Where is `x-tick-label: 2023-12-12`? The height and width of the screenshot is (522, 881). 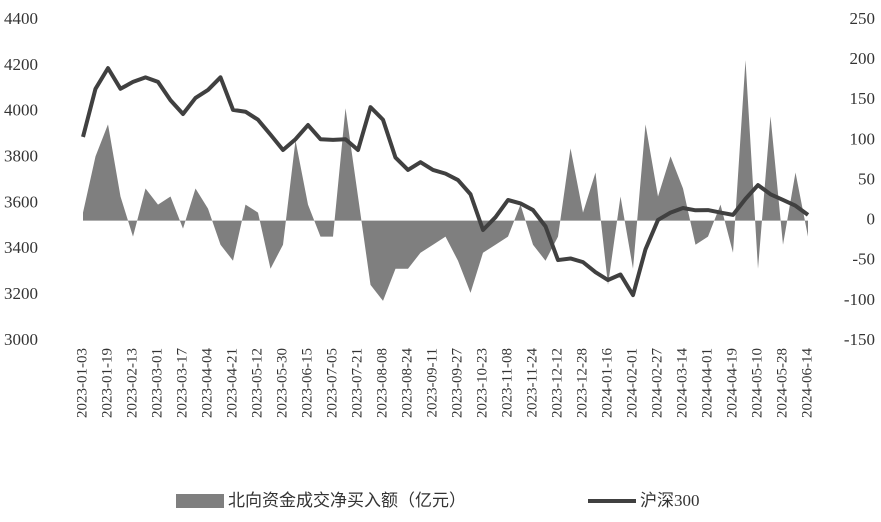
x-tick-label: 2023-12-12 is located at coordinates (557, 383).